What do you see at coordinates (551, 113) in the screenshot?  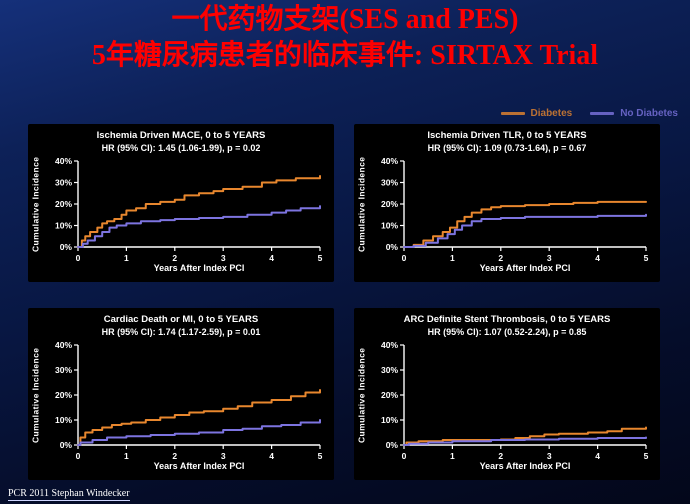 I see `legend-label-diabetes: Diabetes` at bounding box center [551, 113].